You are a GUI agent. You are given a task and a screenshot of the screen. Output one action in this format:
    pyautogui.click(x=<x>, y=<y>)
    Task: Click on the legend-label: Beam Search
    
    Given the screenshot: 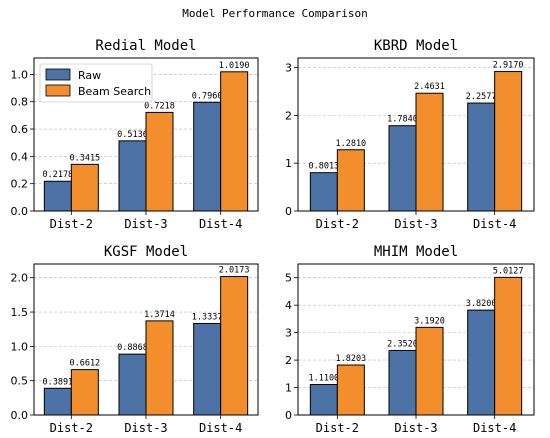 What is the action you would take?
    pyautogui.click(x=114, y=91)
    